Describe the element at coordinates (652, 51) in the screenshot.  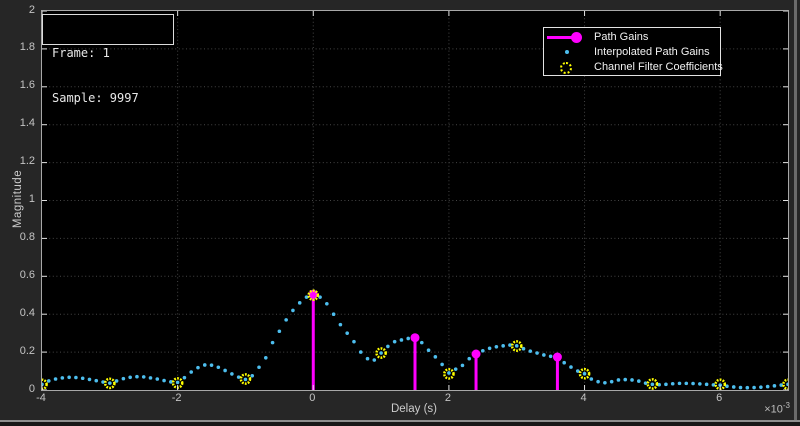
I see `legend-item-label: Interpolated Path Gains` at that location.